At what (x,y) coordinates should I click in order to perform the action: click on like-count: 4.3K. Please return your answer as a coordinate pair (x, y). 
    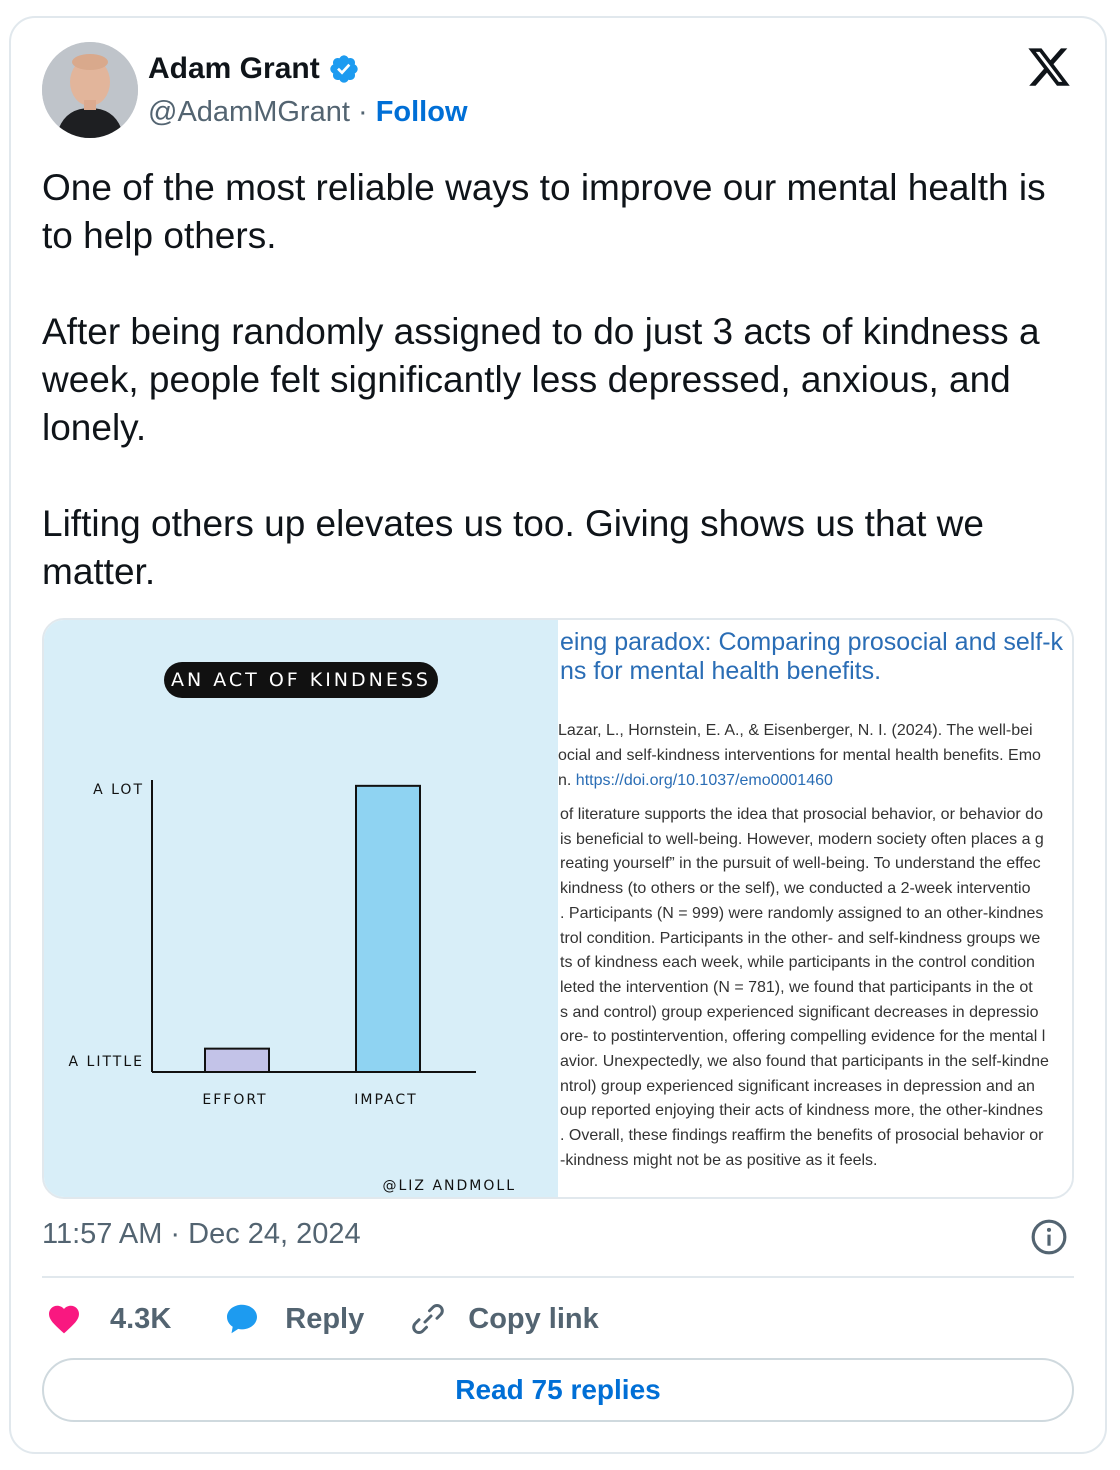
    Looking at the image, I should click on (141, 1318).